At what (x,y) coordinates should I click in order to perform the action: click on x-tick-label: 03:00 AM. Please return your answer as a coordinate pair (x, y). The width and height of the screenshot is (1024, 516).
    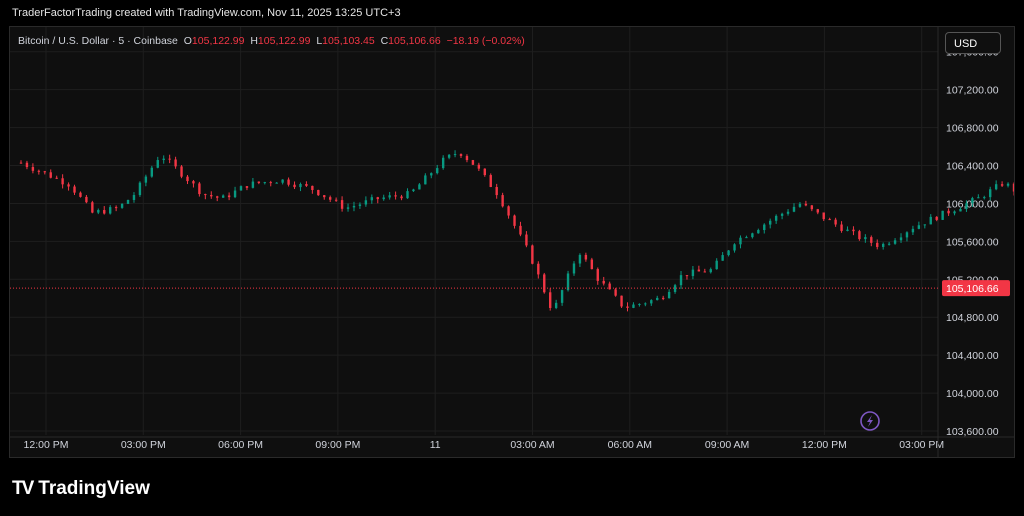
    Looking at the image, I should click on (532, 445).